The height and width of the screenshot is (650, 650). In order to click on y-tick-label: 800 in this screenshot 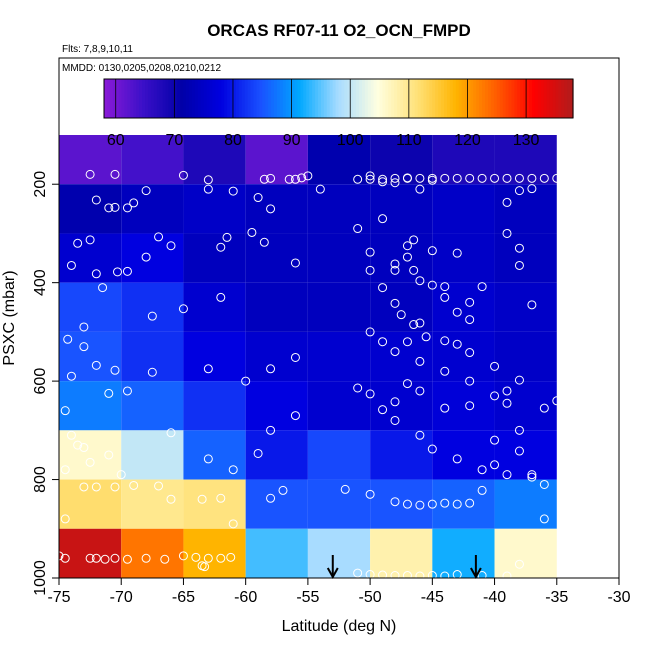, I will do `click(40, 479)`.